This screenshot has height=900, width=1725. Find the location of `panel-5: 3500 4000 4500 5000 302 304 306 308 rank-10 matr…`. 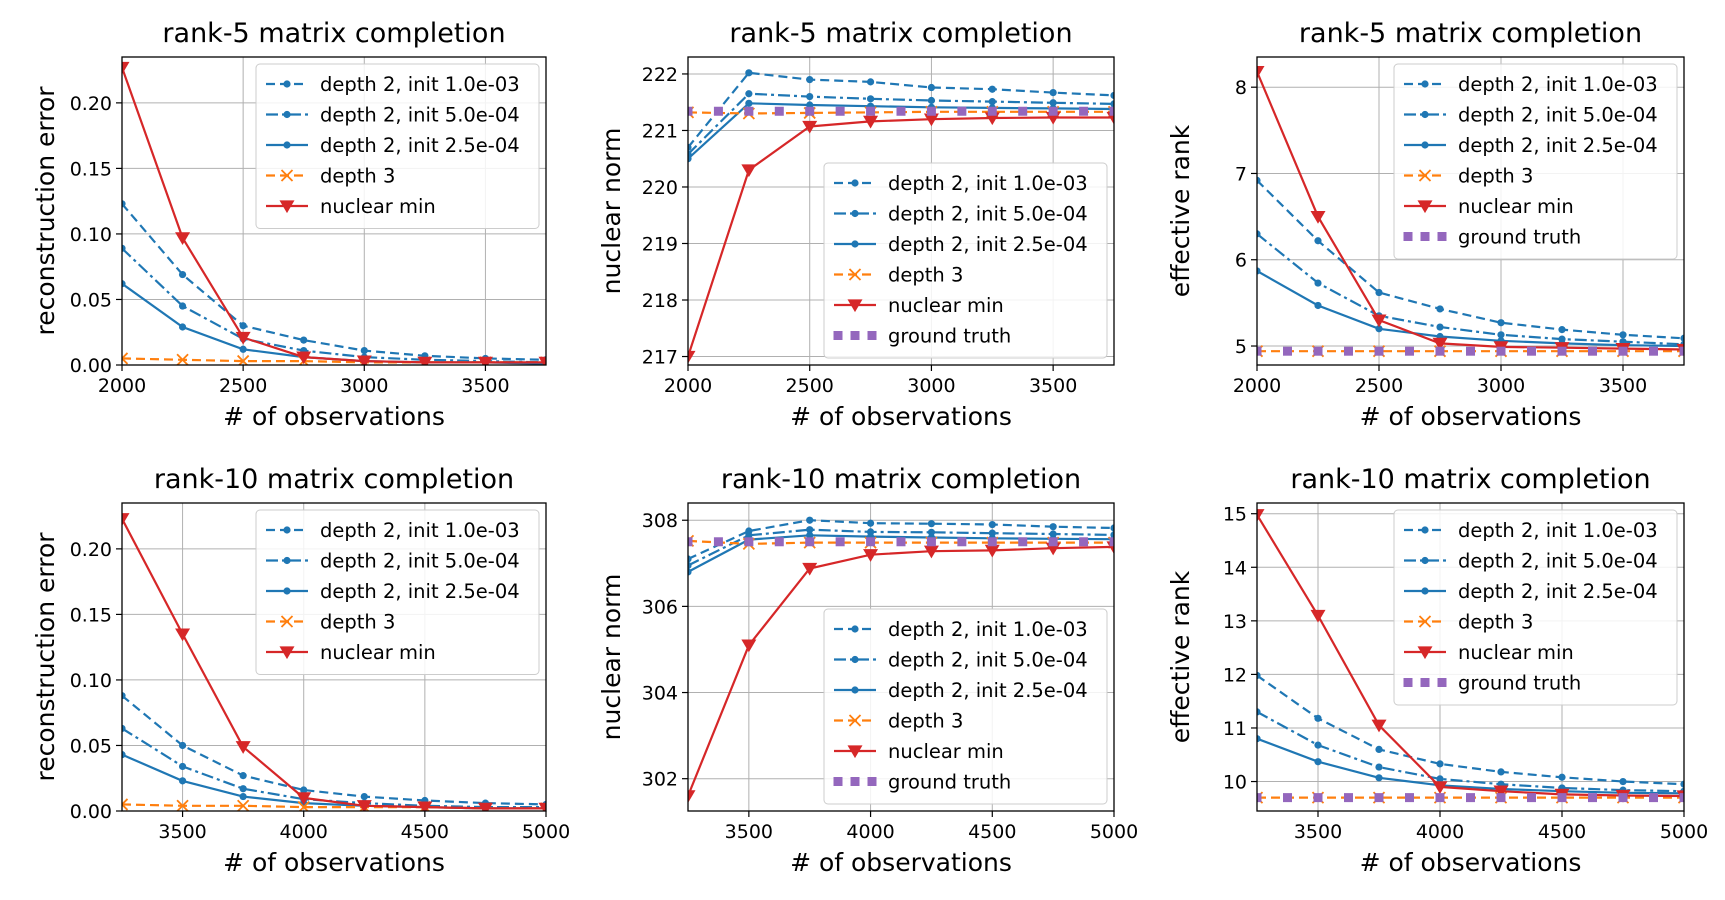

panel-5: 3500 4000 4500 5000 302 304 306 308 rank-10 matr… is located at coordinates (867, 670).